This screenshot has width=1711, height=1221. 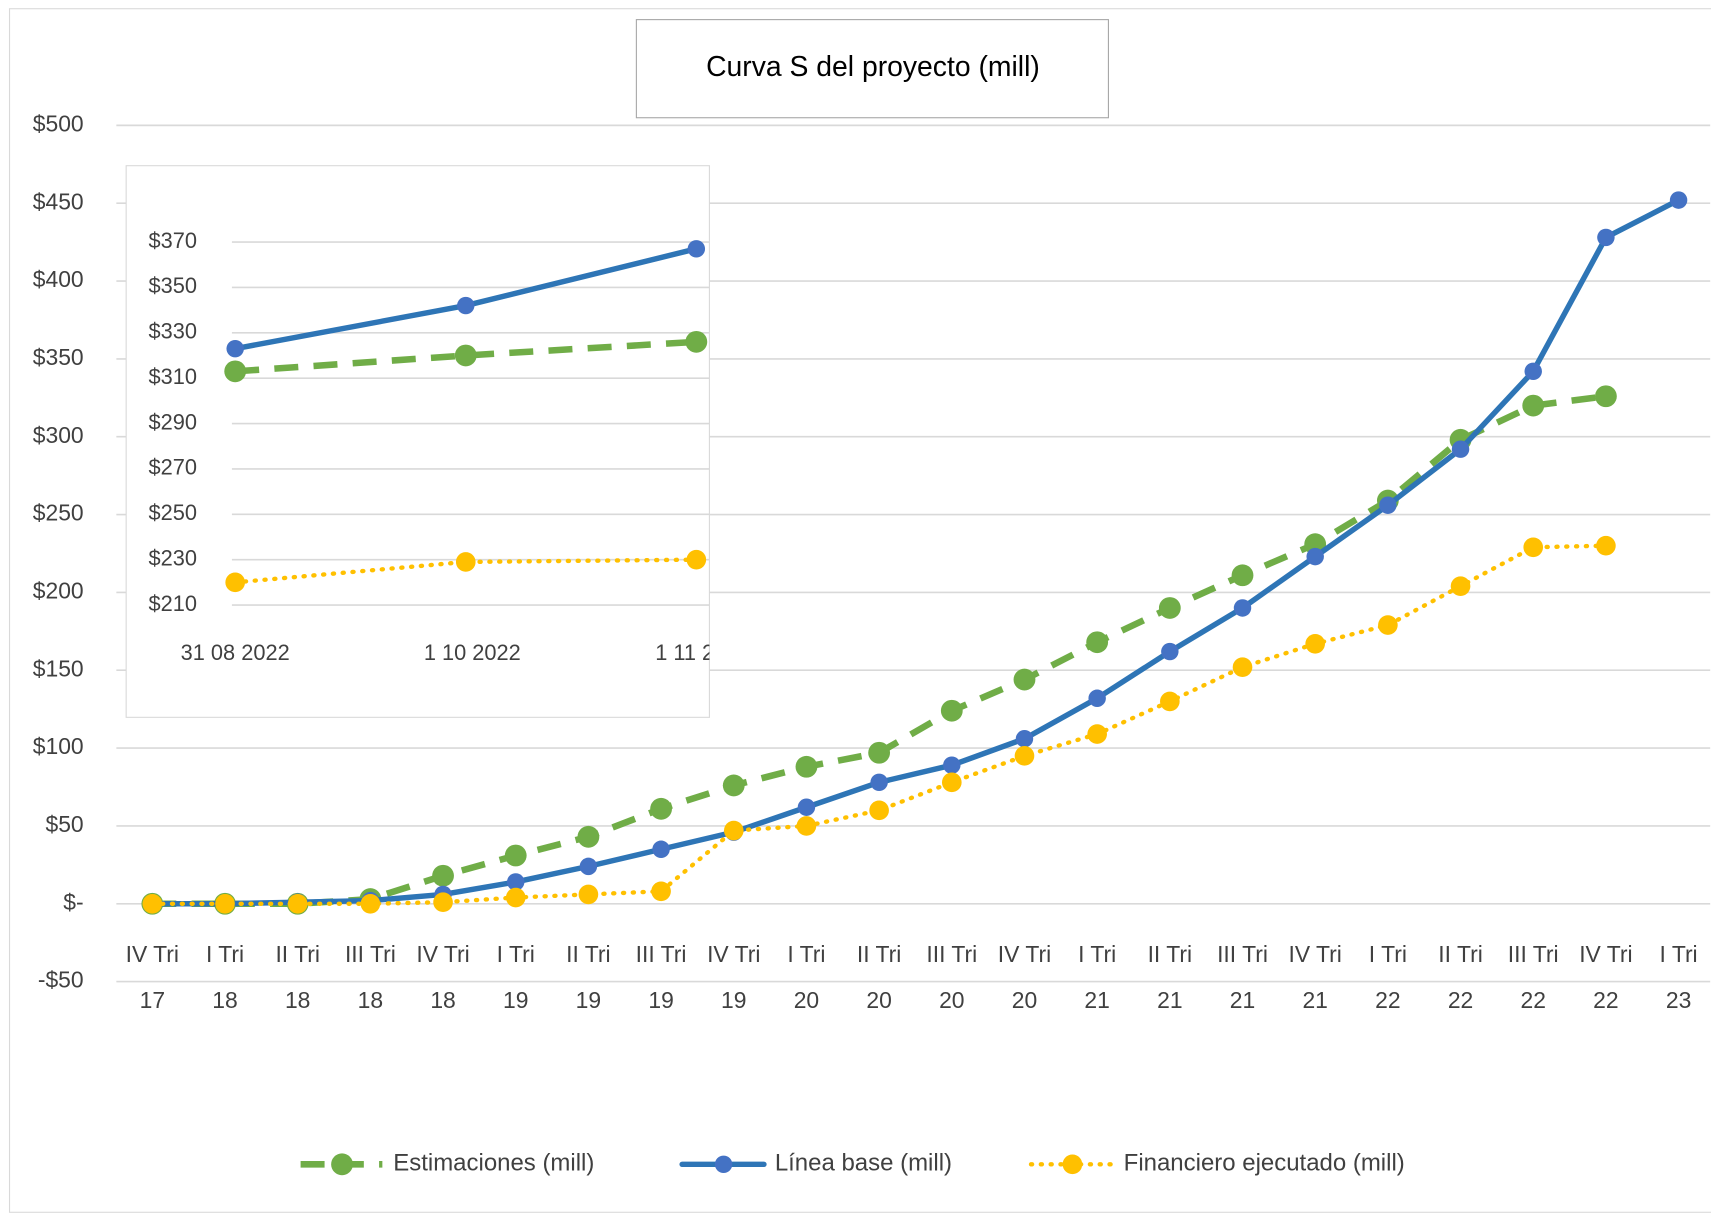 What do you see at coordinates (61, 980) in the screenshot?
I see `y-tick-label: -$50` at bounding box center [61, 980].